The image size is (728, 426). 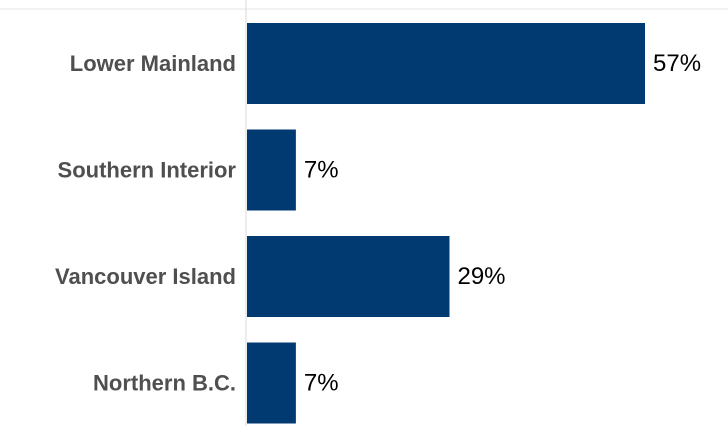 What do you see at coordinates (271, 383) in the screenshot?
I see `bar-northern-b-c` at bounding box center [271, 383].